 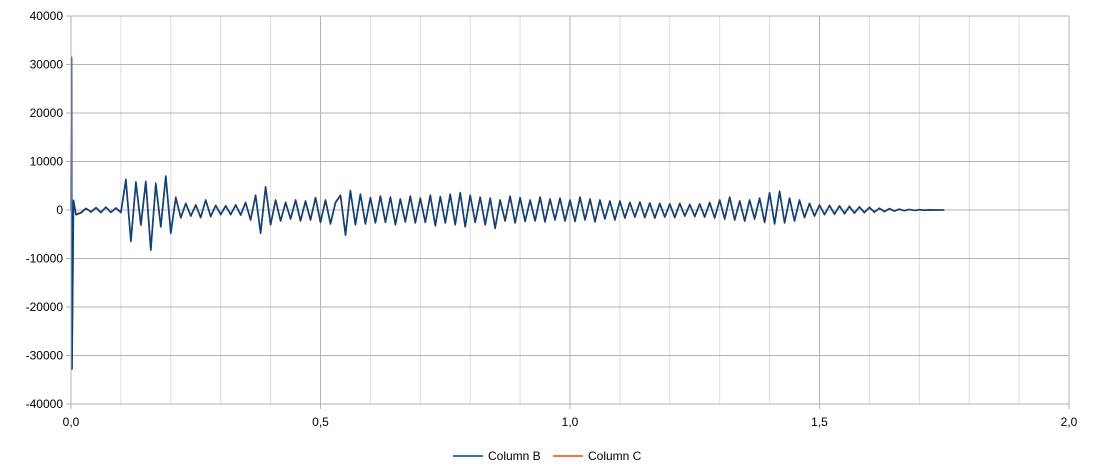 What do you see at coordinates (71, 422) in the screenshot?
I see `x-tick-label: 0,0` at bounding box center [71, 422].